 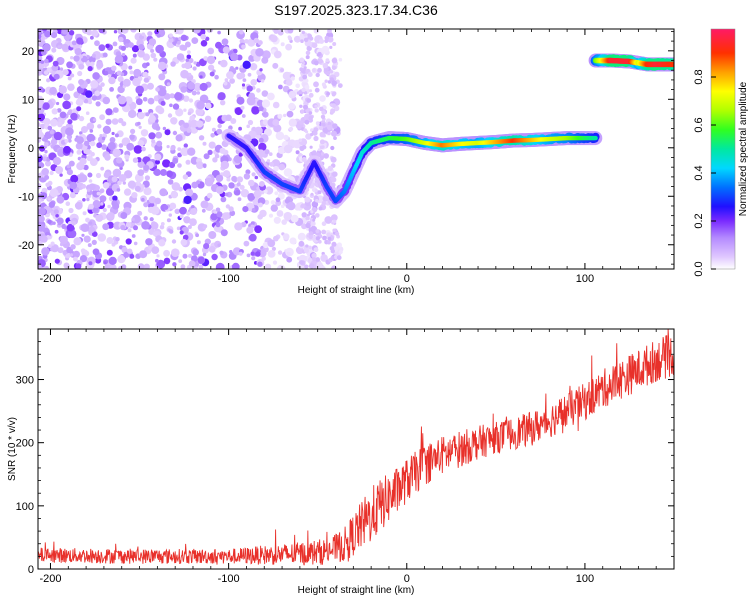 I want to click on x-tick-label: -200, so click(x=50, y=579).